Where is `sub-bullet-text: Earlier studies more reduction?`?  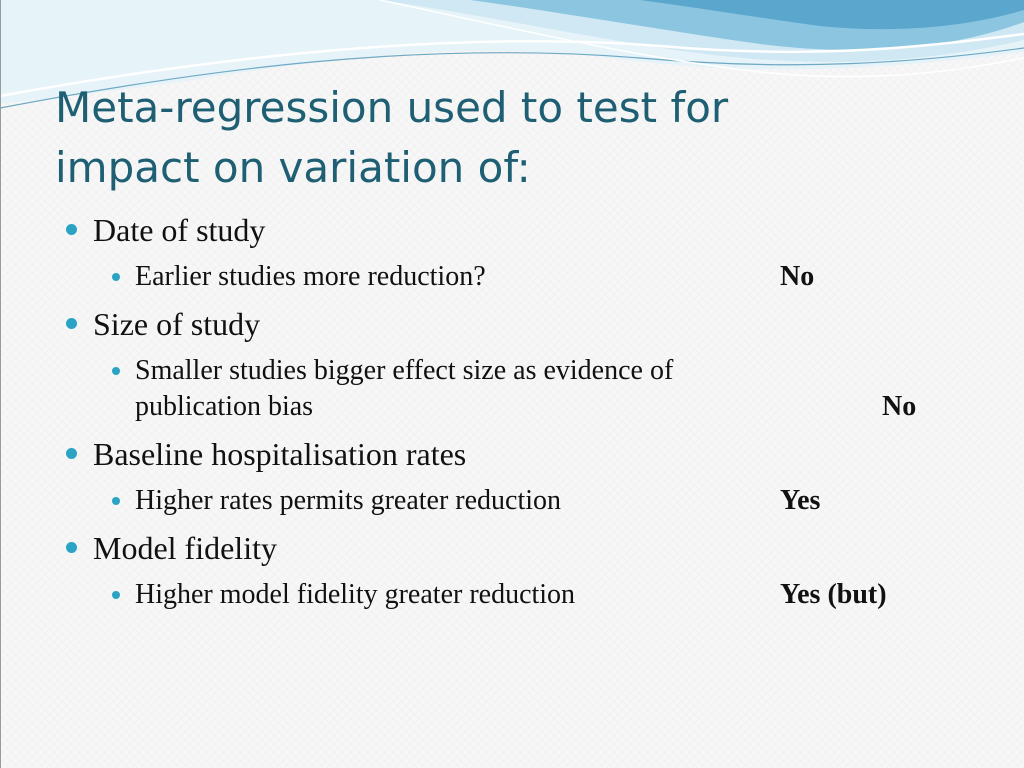 sub-bullet-text: Earlier studies more reduction? is located at coordinates (310, 276).